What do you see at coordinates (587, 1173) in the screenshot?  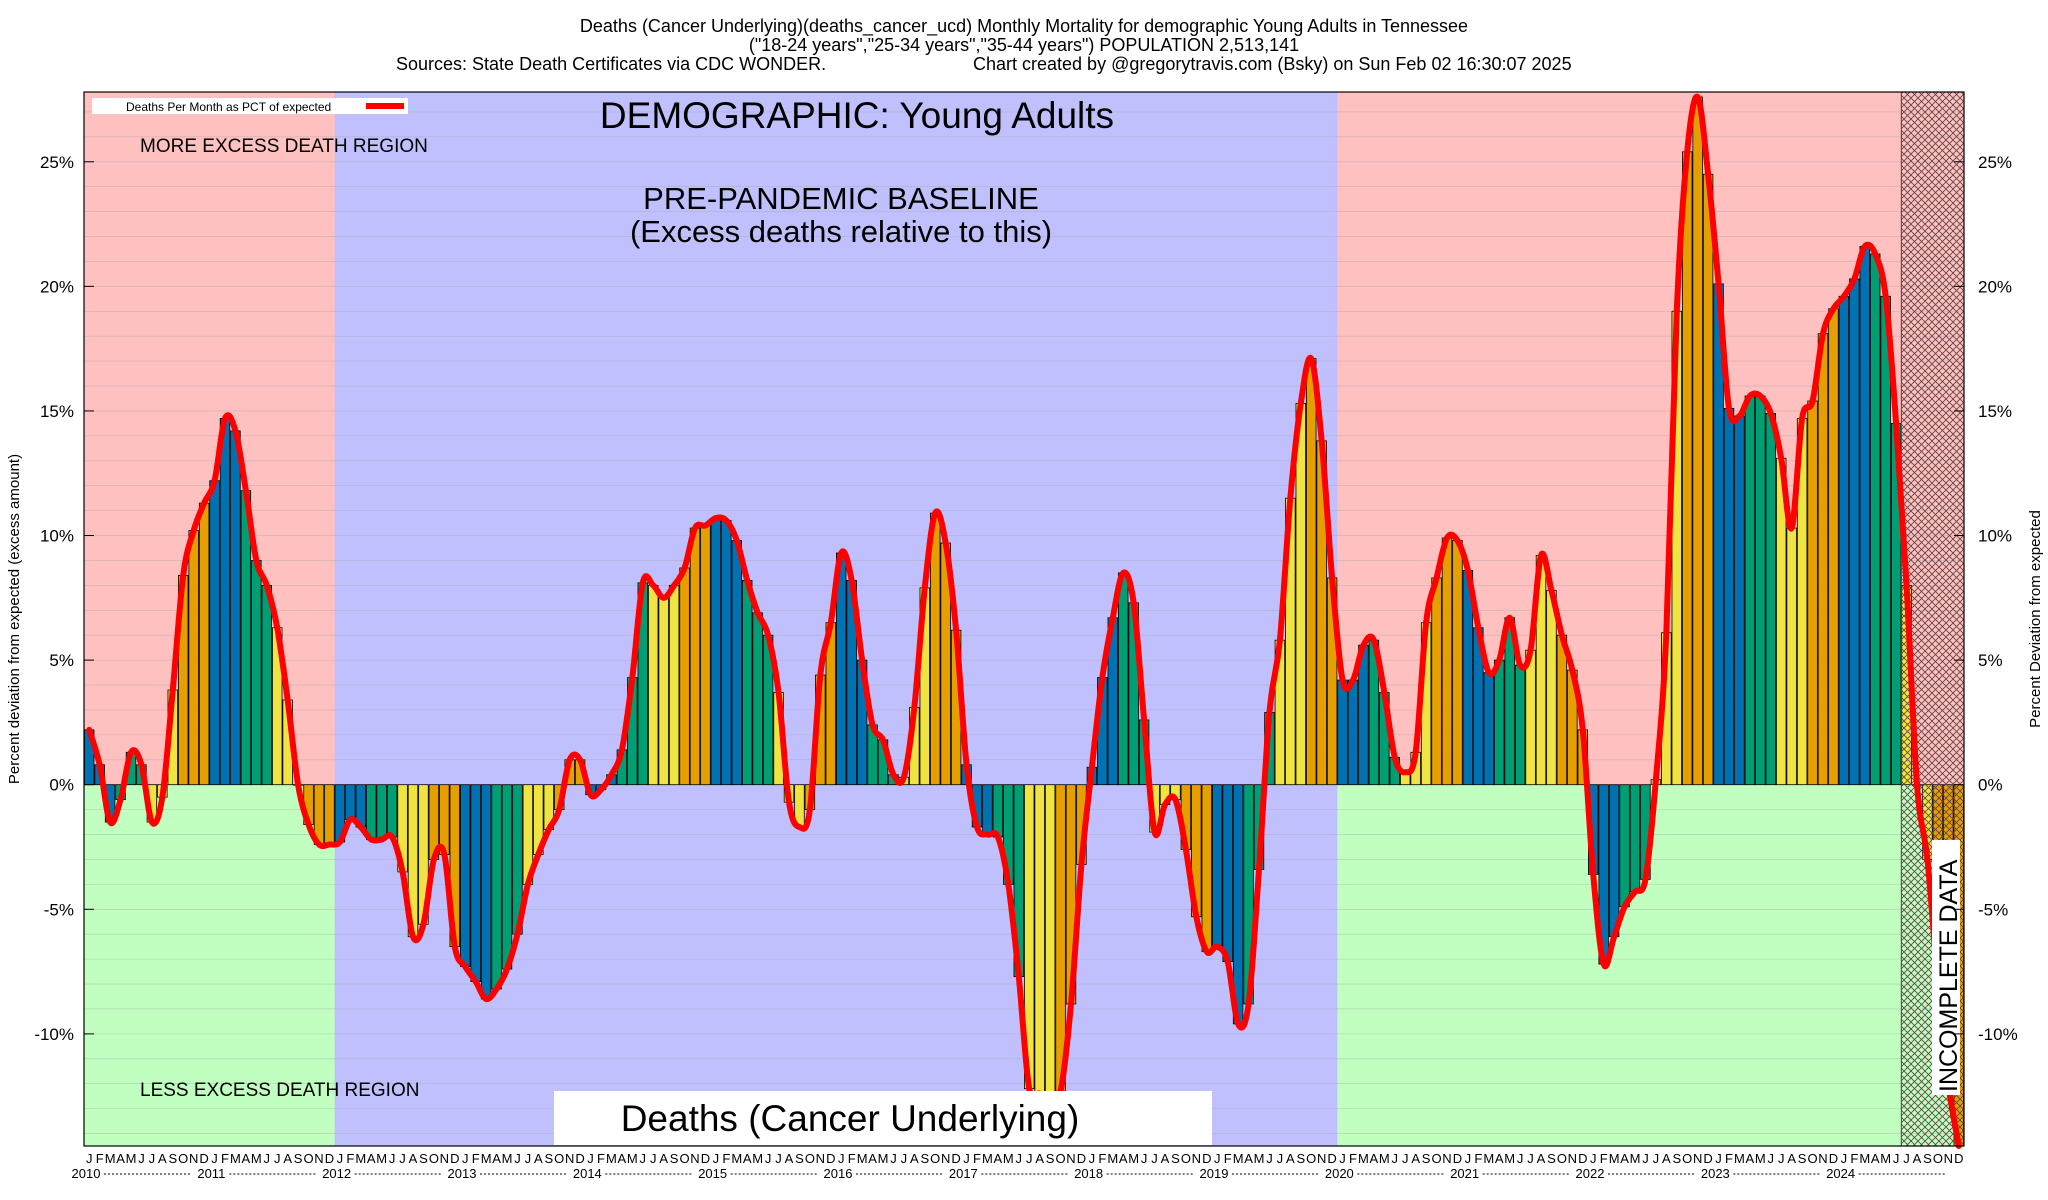 I see `x-tick-year: 2014` at bounding box center [587, 1173].